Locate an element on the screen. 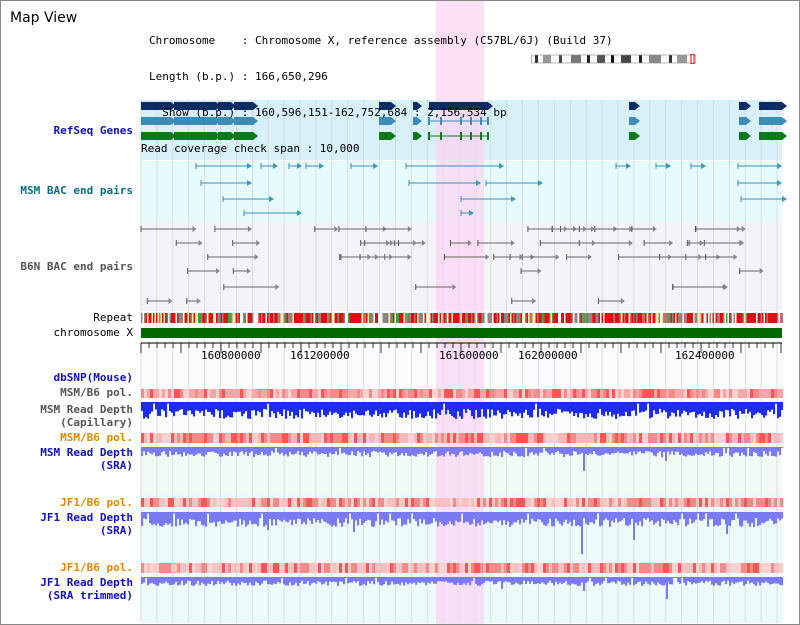 The height and width of the screenshot is (625, 800). track-label-msm-depth-sra: MSM Read Depth is located at coordinates (86, 452).